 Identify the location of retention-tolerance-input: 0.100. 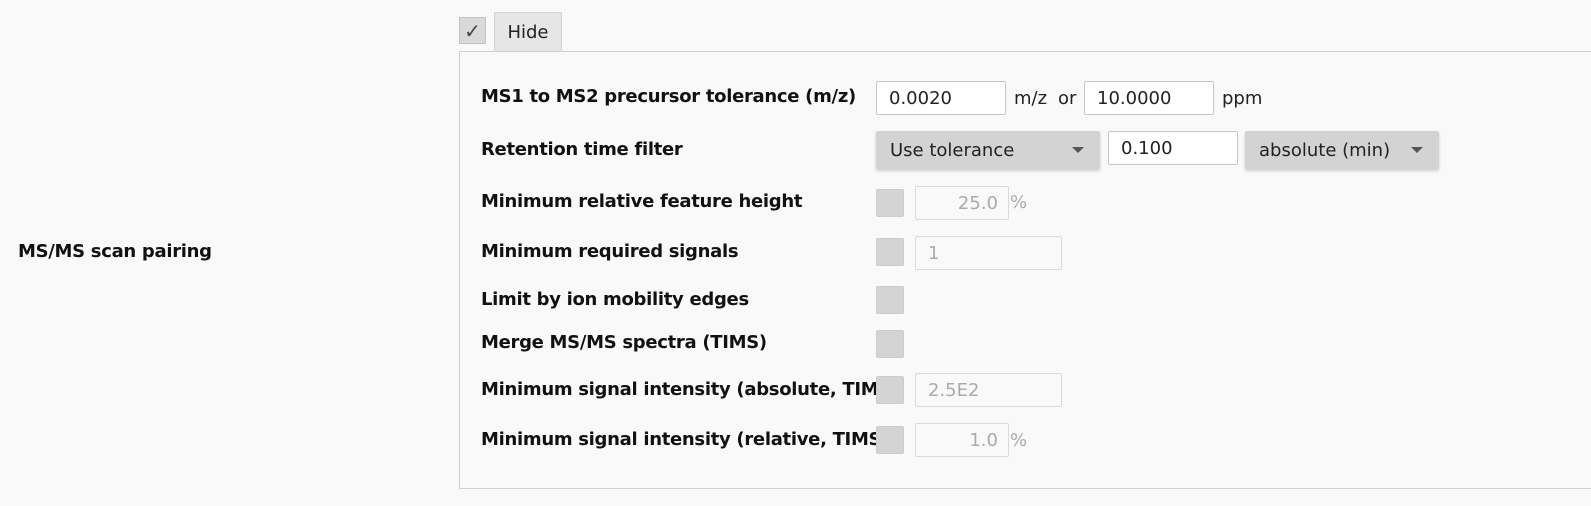
(1173, 148).